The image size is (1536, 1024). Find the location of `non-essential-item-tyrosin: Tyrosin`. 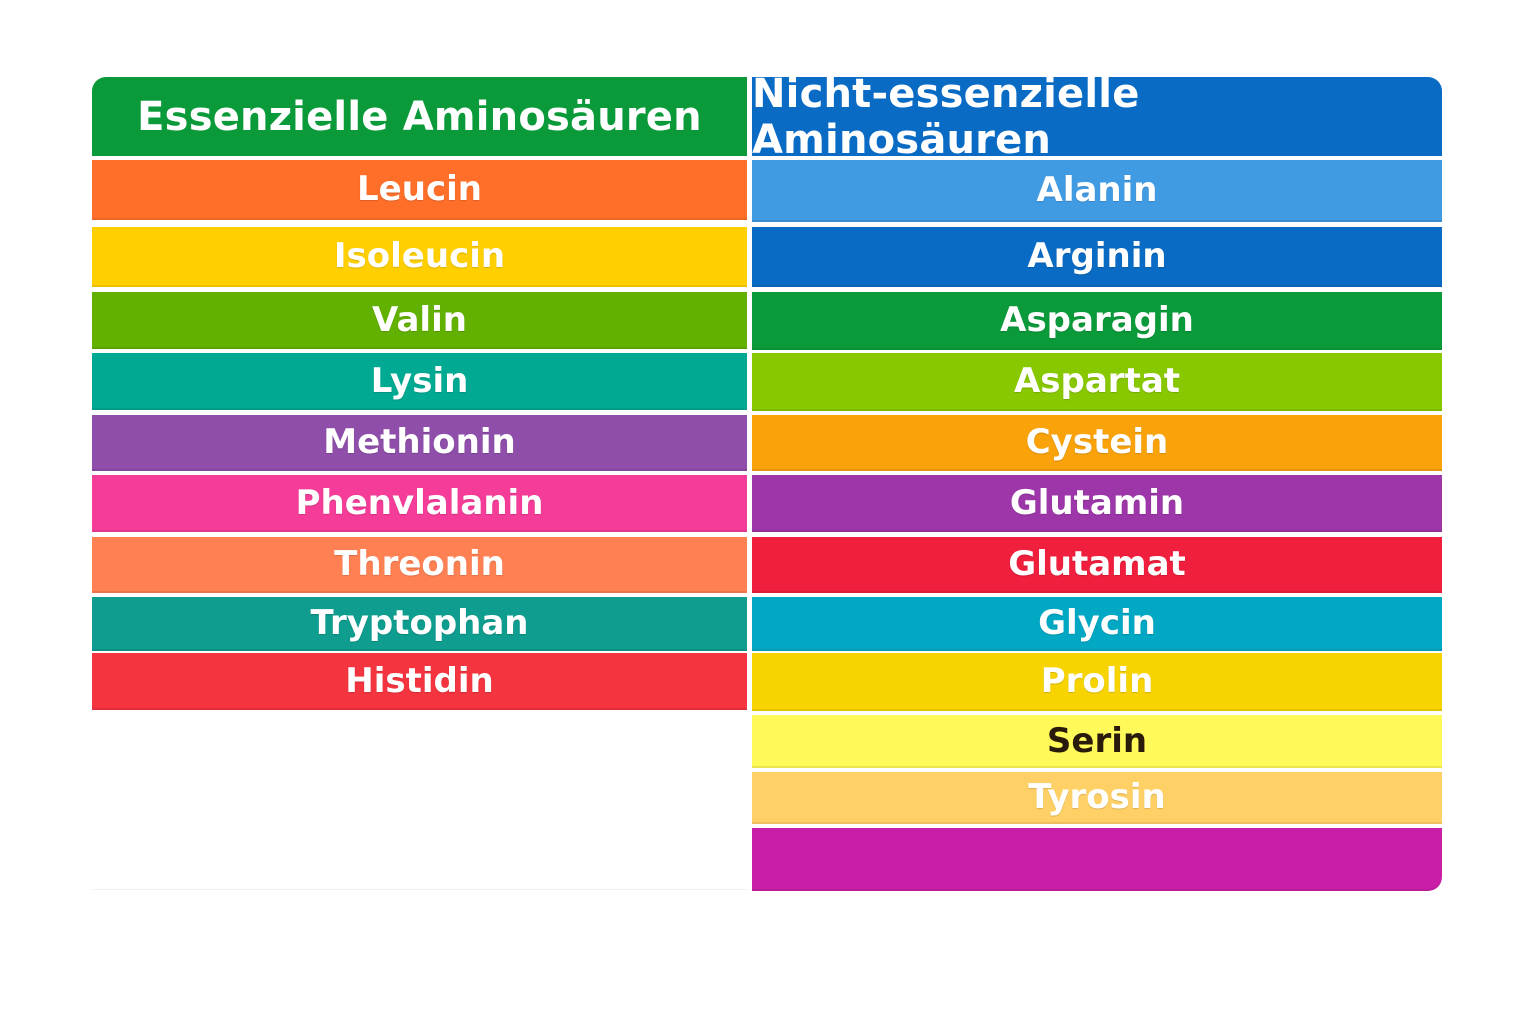

non-essential-item-tyrosin: Tyrosin is located at coordinates (1097, 798).